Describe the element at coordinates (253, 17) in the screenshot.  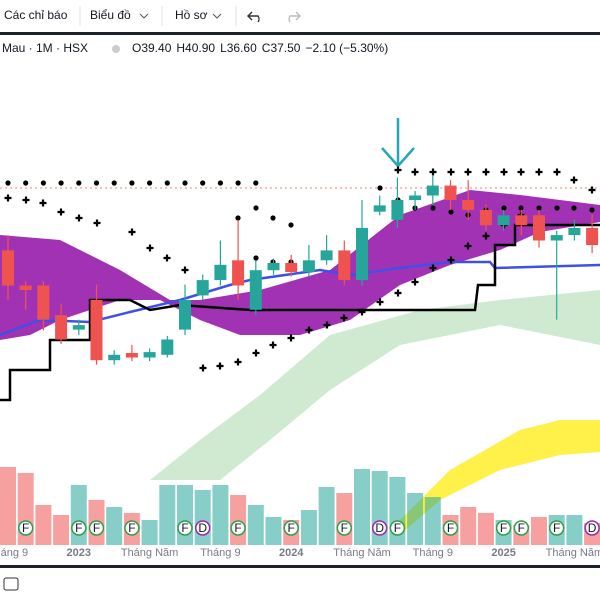
I see `undo-button` at that location.